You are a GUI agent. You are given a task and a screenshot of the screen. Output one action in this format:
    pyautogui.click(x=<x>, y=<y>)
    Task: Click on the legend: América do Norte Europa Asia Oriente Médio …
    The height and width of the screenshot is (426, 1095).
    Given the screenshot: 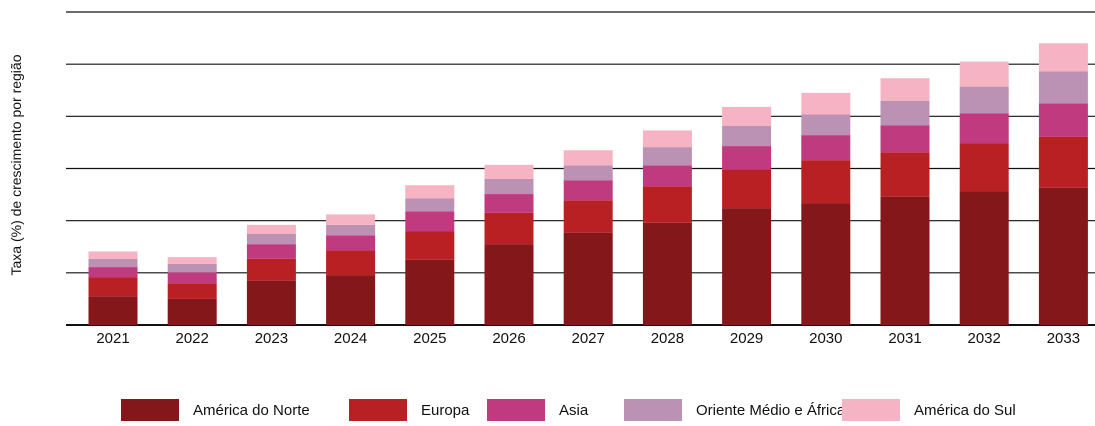 What is the action you would take?
    pyautogui.click(x=547, y=412)
    